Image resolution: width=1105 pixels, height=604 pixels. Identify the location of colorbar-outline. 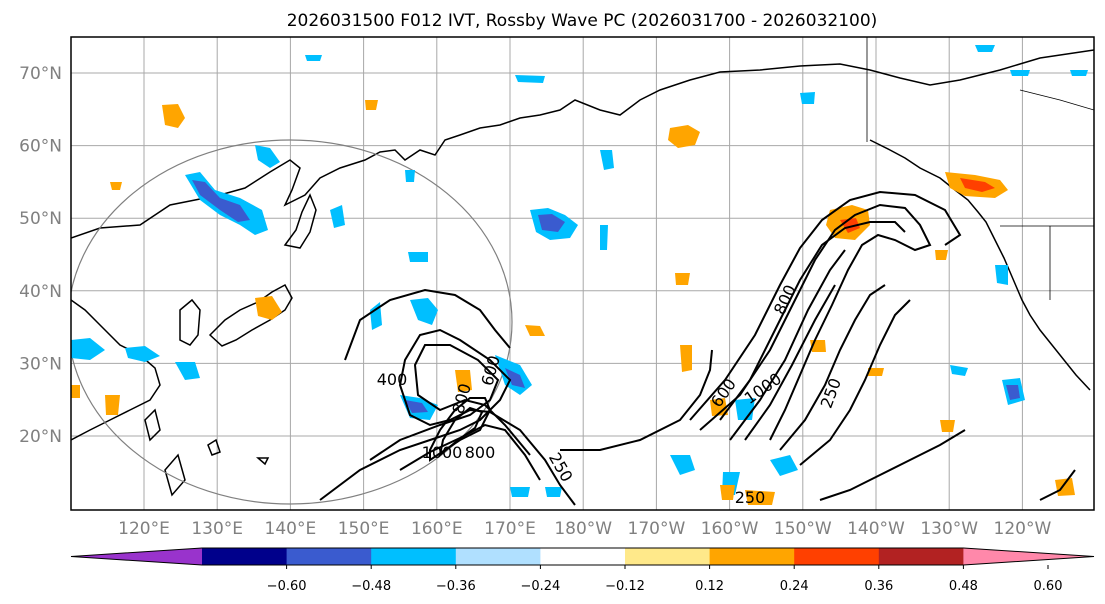
(582, 556).